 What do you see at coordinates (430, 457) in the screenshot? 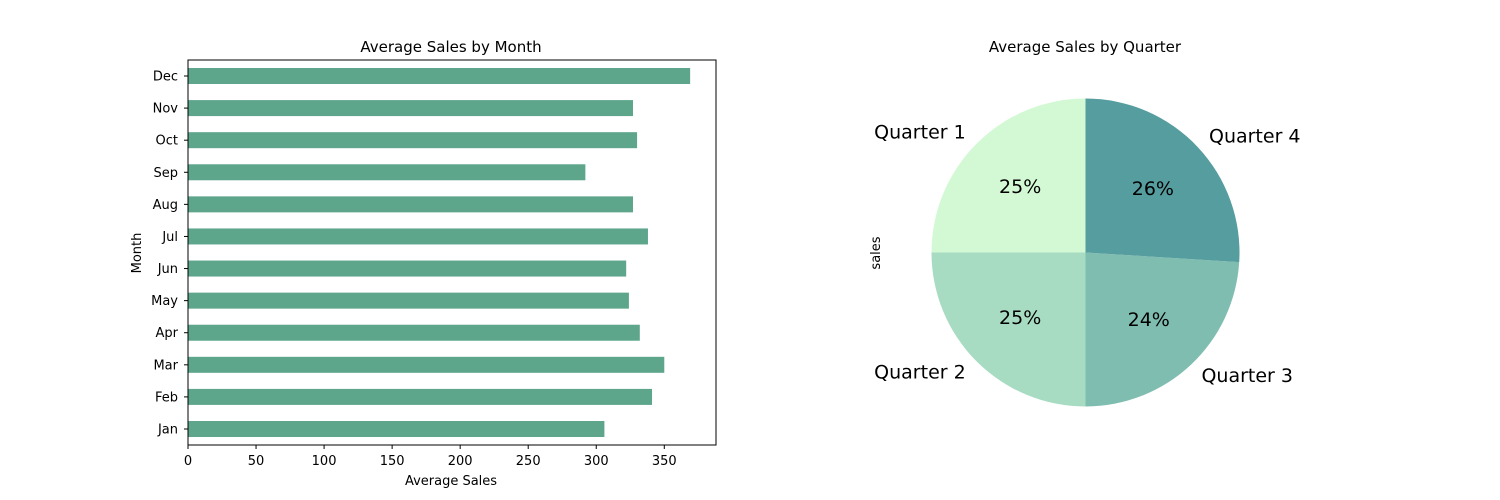
I see `x-axis-ticks: 0 50 100 150 200 250 300 350` at bounding box center [430, 457].